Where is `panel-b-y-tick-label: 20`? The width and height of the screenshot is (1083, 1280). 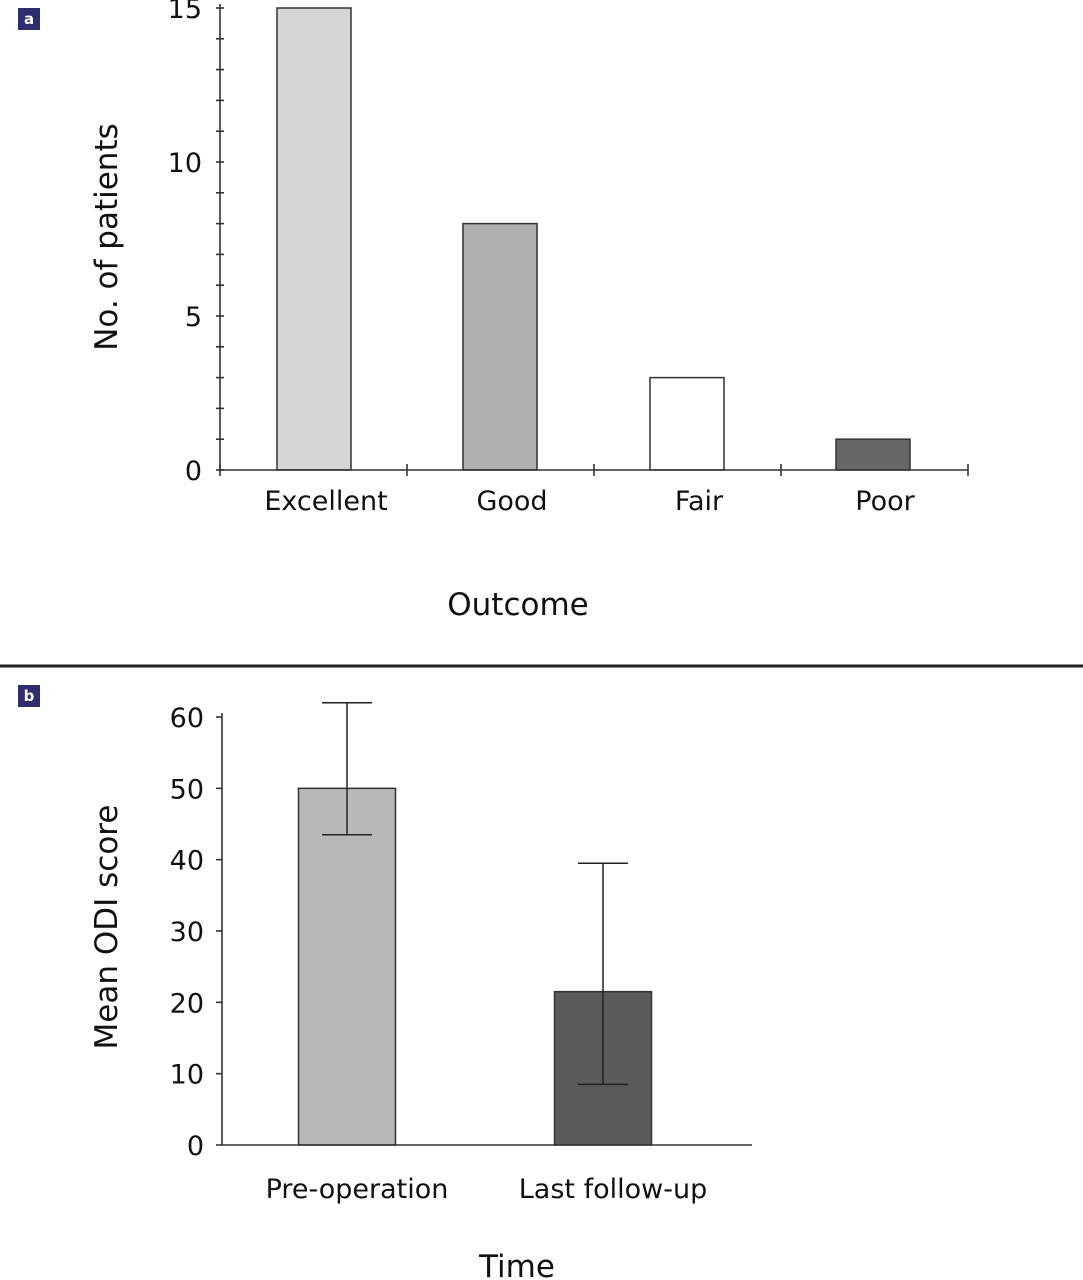 panel-b-y-tick-label: 20 is located at coordinates (187, 1003).